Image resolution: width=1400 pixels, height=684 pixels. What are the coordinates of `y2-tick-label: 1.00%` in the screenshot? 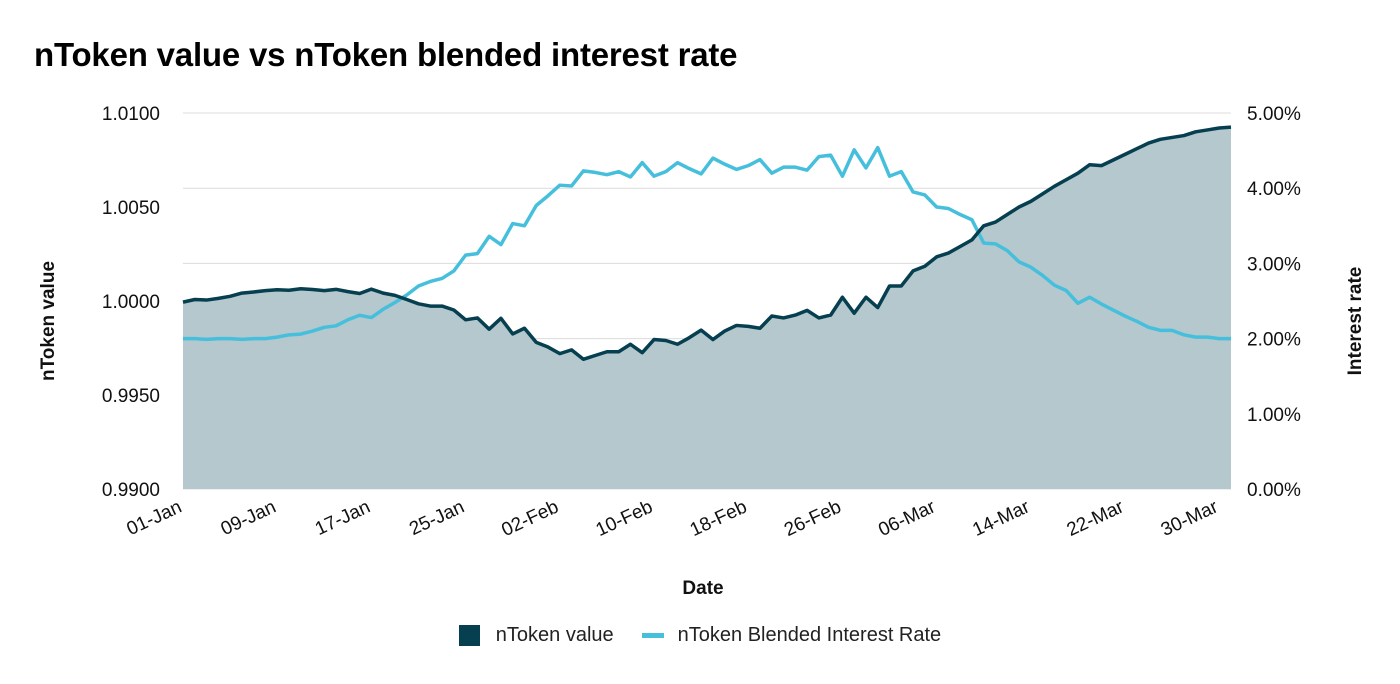 It's located at (1274, 415).